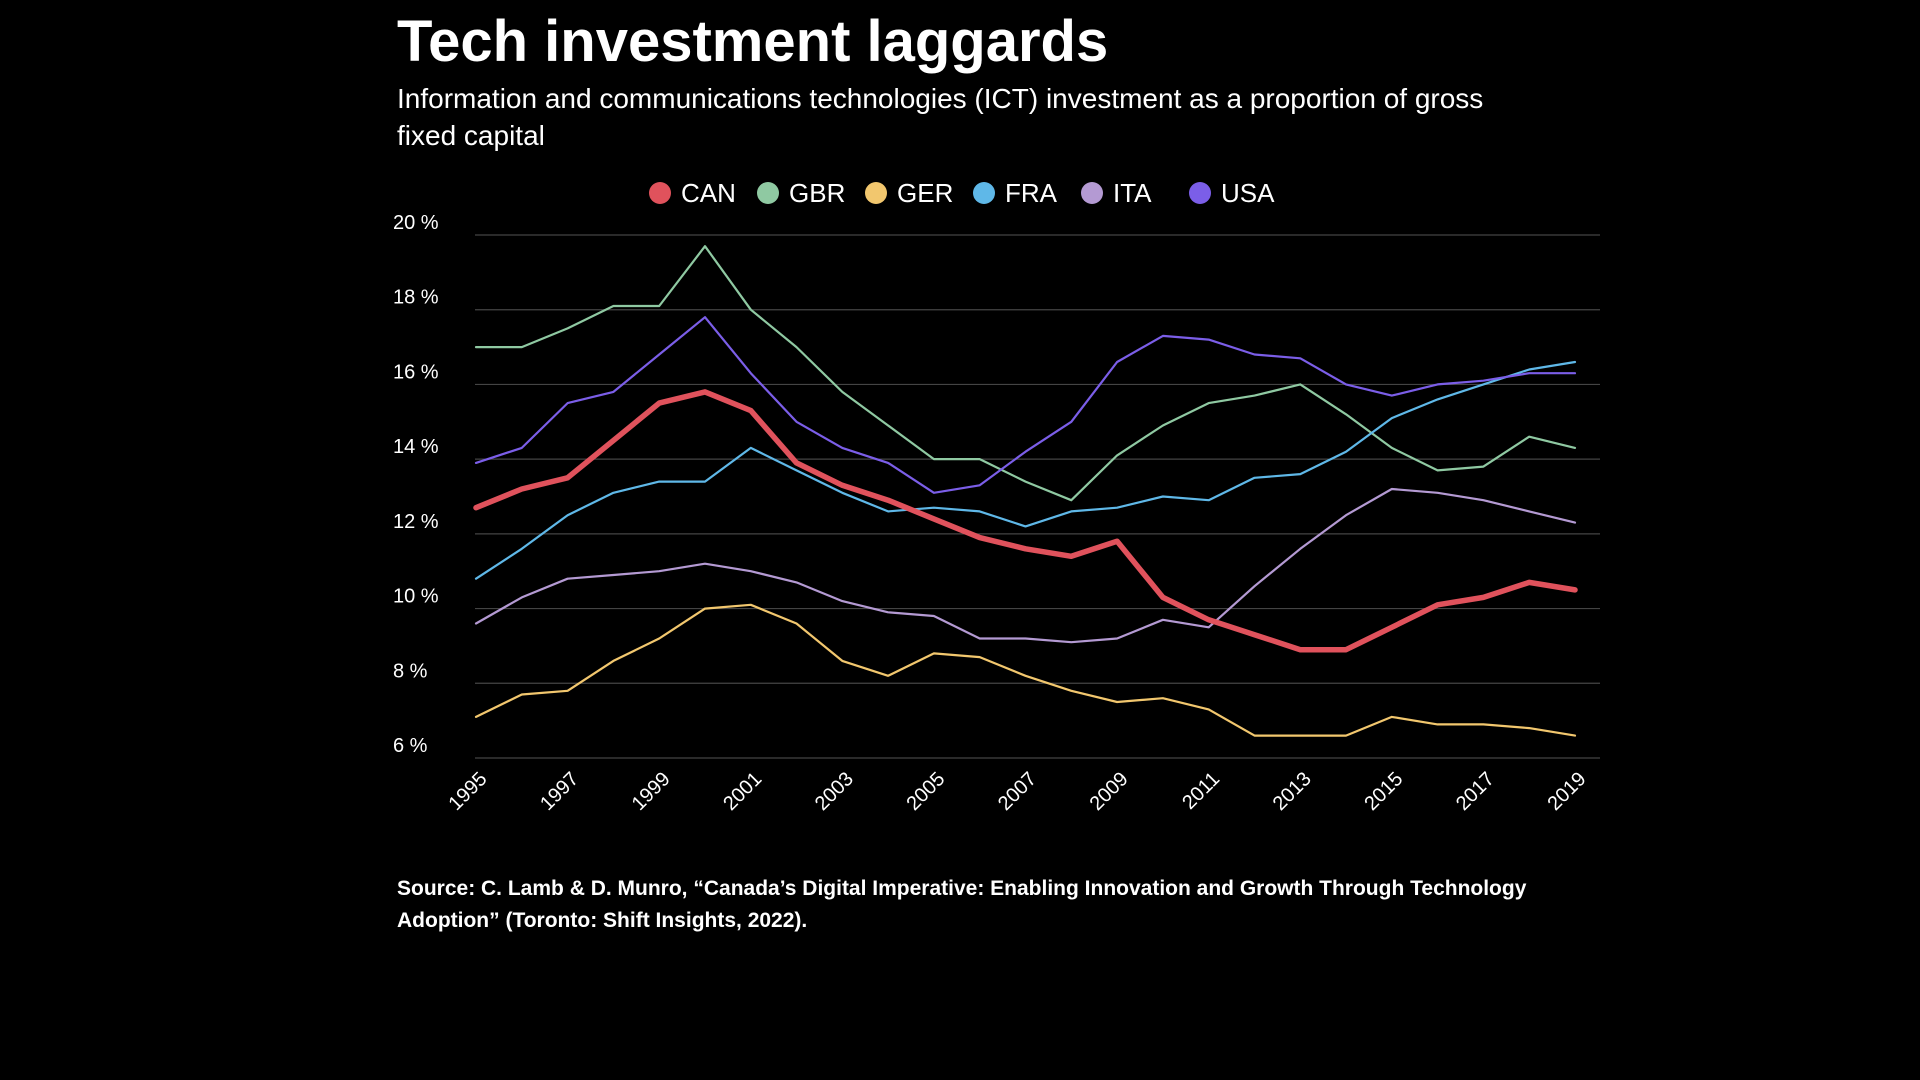 This screenshot has width=1920, height=1080. I want to click on legend-label: ITA, so click(1132, 193).